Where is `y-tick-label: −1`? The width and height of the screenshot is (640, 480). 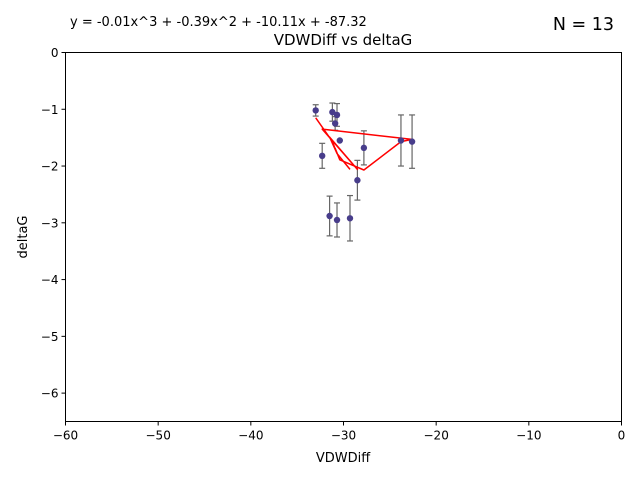
y-tick-label: −1 is located at coordinates (50, 110).